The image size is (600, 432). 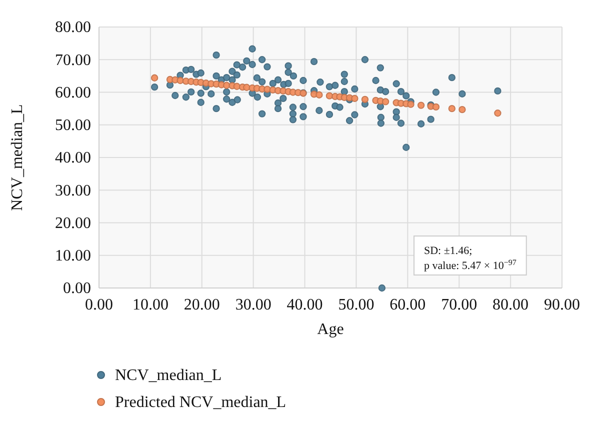 What do you see at coordinates (562, 305) in the screenshot?
I see `x-tick-label: 90.00` at bounding box center [562, 305].